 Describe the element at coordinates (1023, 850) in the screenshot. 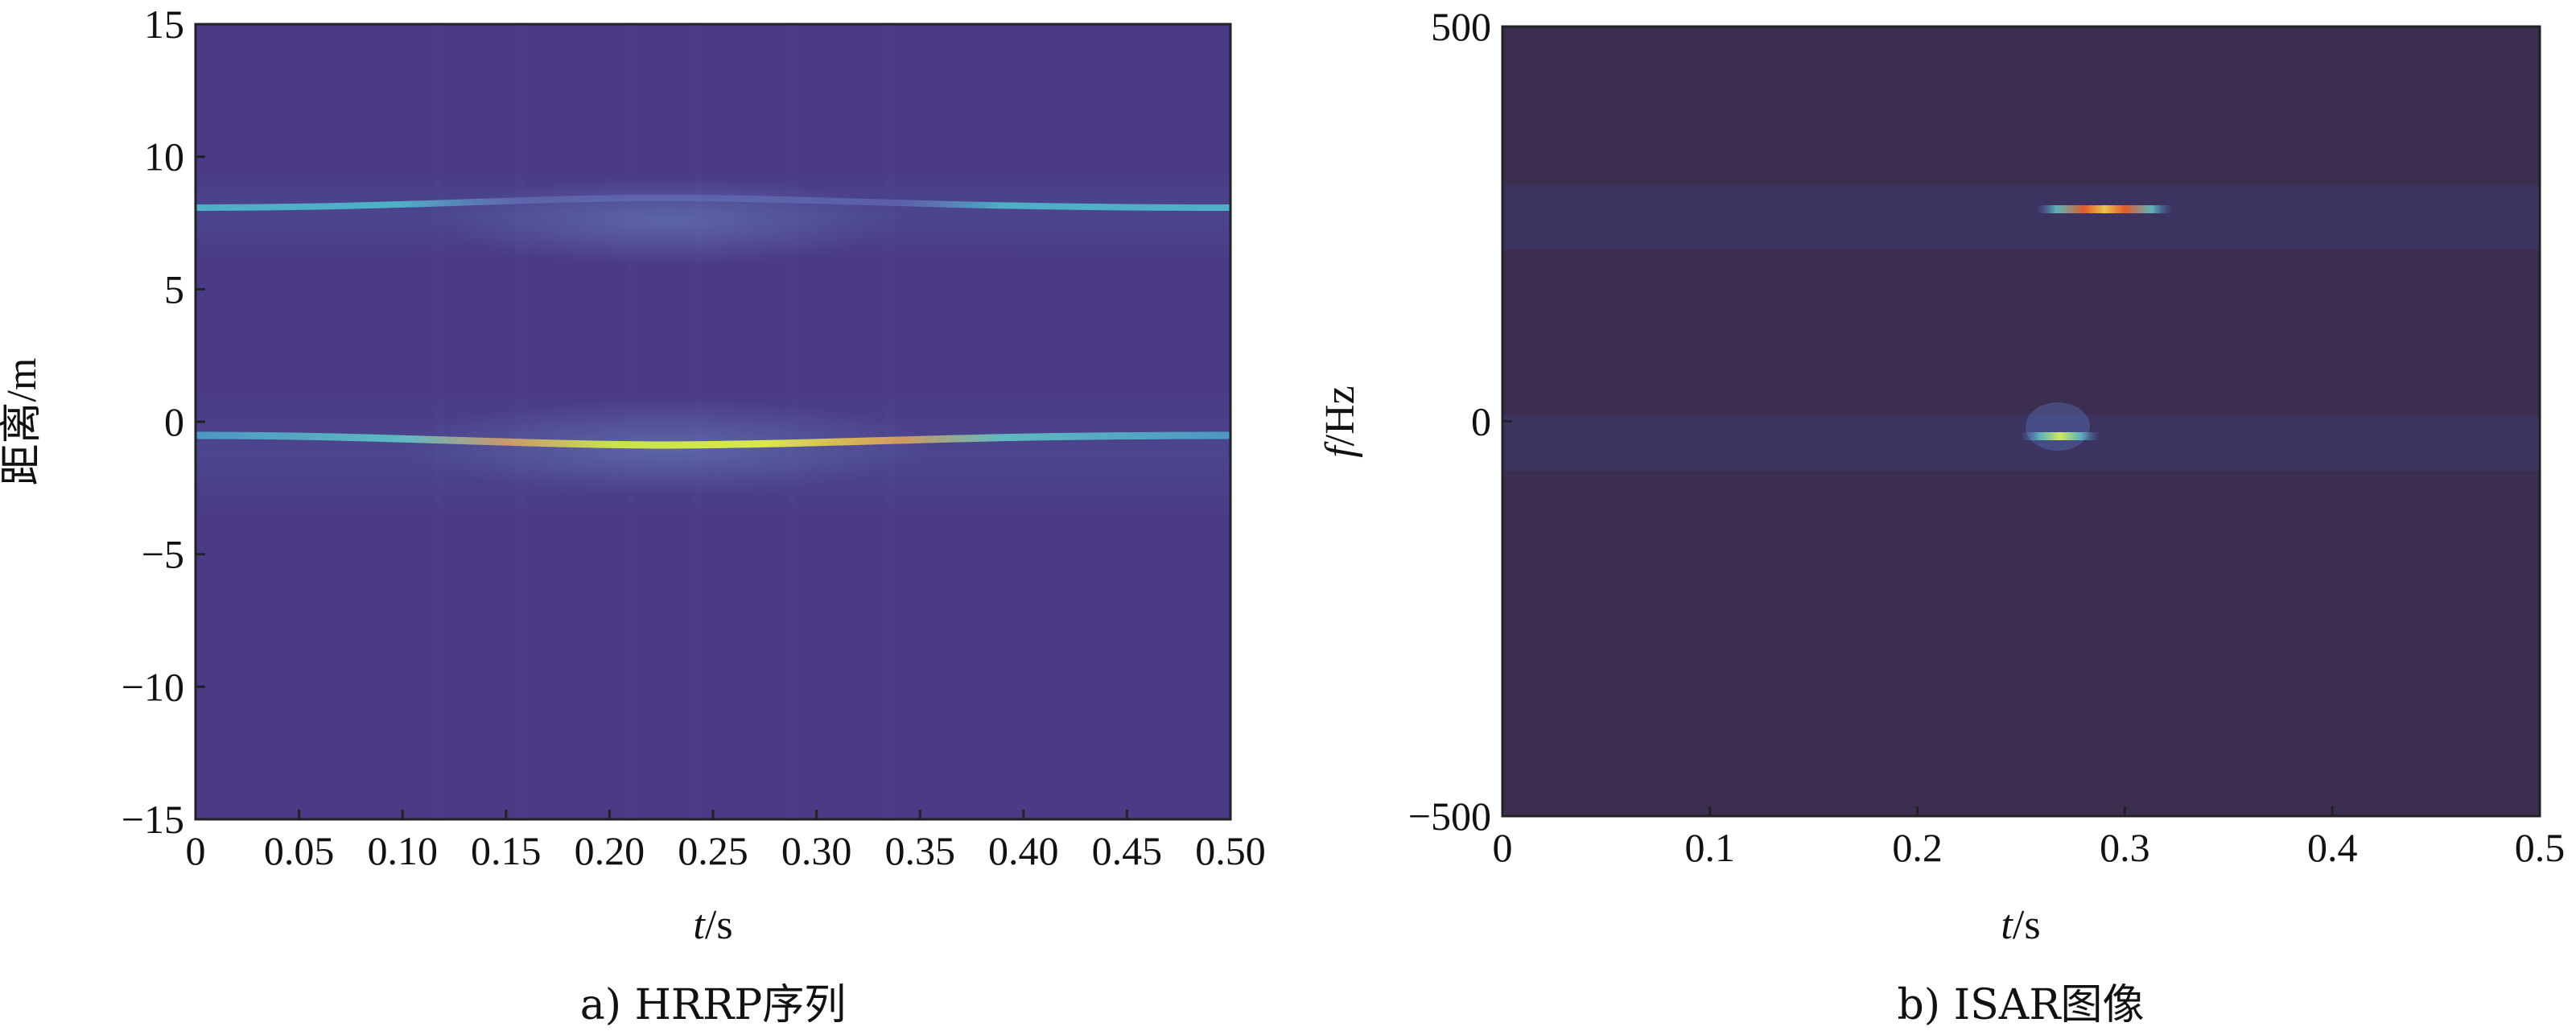

I see `panel-a-xtick-label: 0.40` at that location.